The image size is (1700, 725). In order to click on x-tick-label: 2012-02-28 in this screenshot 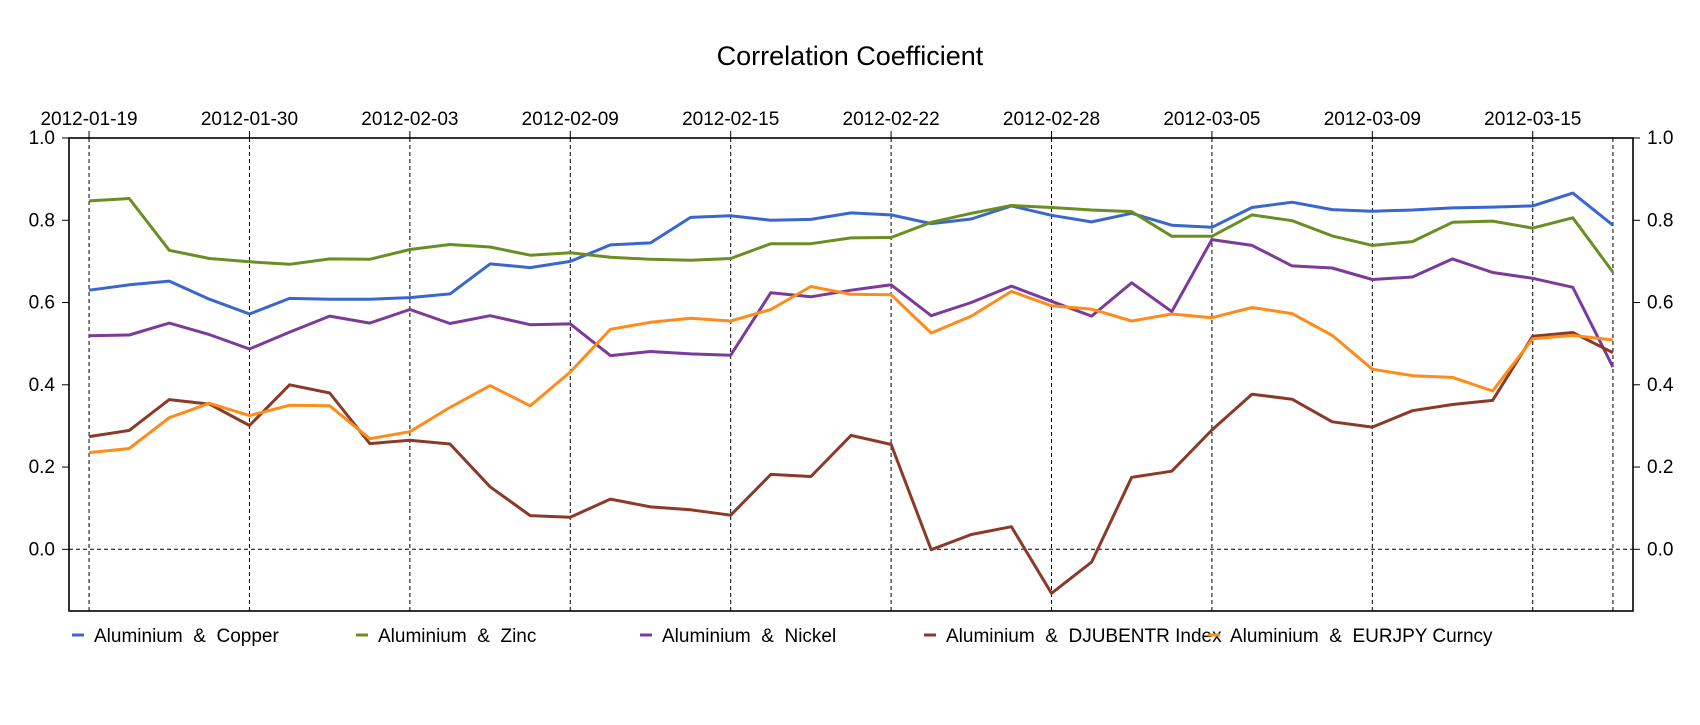, I will do `click(1051, 119)`.